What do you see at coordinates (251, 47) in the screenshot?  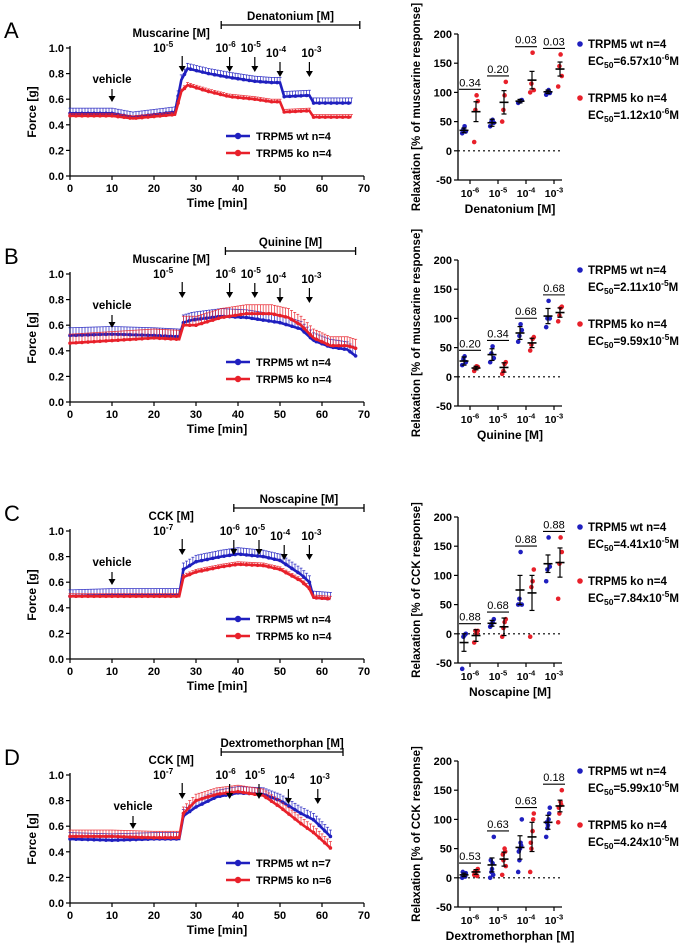 I see `concentration-label: 10-5` at bounding box center [251, 47].